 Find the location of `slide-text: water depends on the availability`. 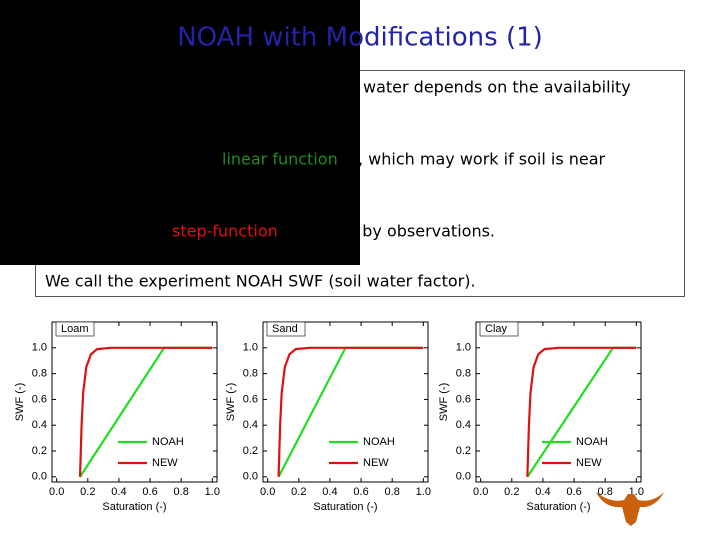

slide-text: water depends on the availability is located at coordinates (497, 87).